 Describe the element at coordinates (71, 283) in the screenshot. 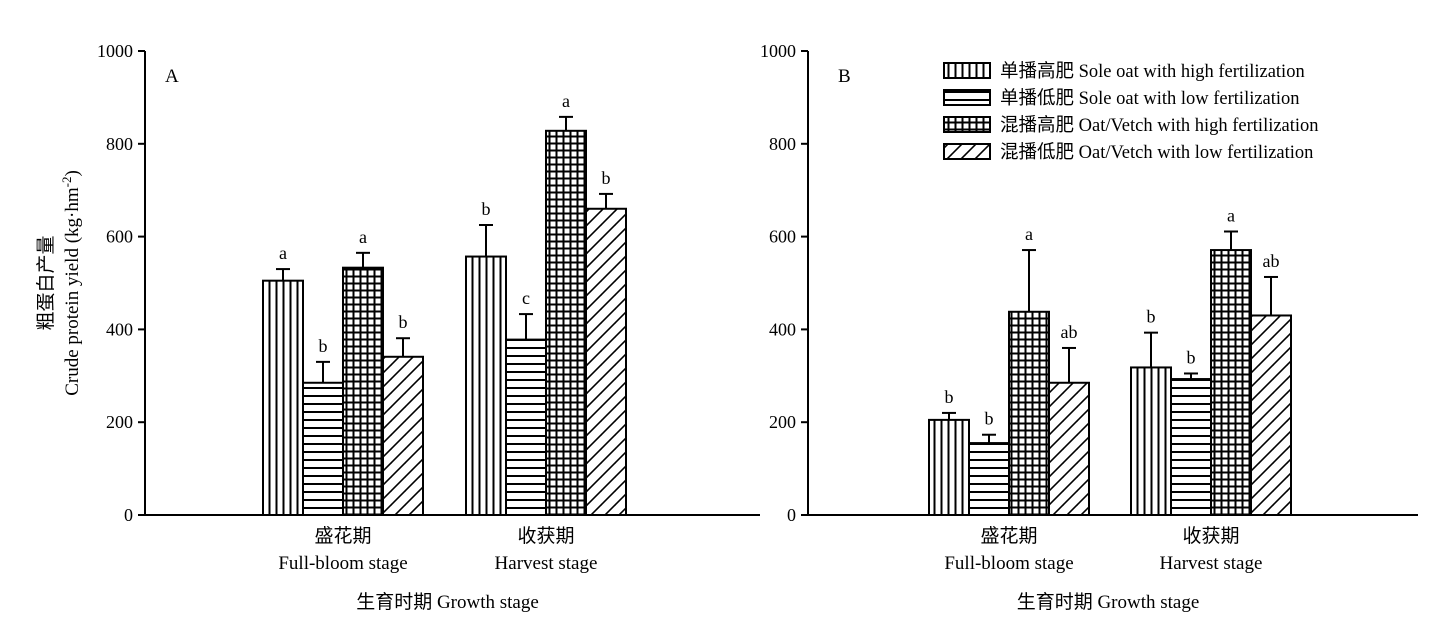

I see `y-axis-title-en: Crude protein yield (kg·hm-2)` at that location.